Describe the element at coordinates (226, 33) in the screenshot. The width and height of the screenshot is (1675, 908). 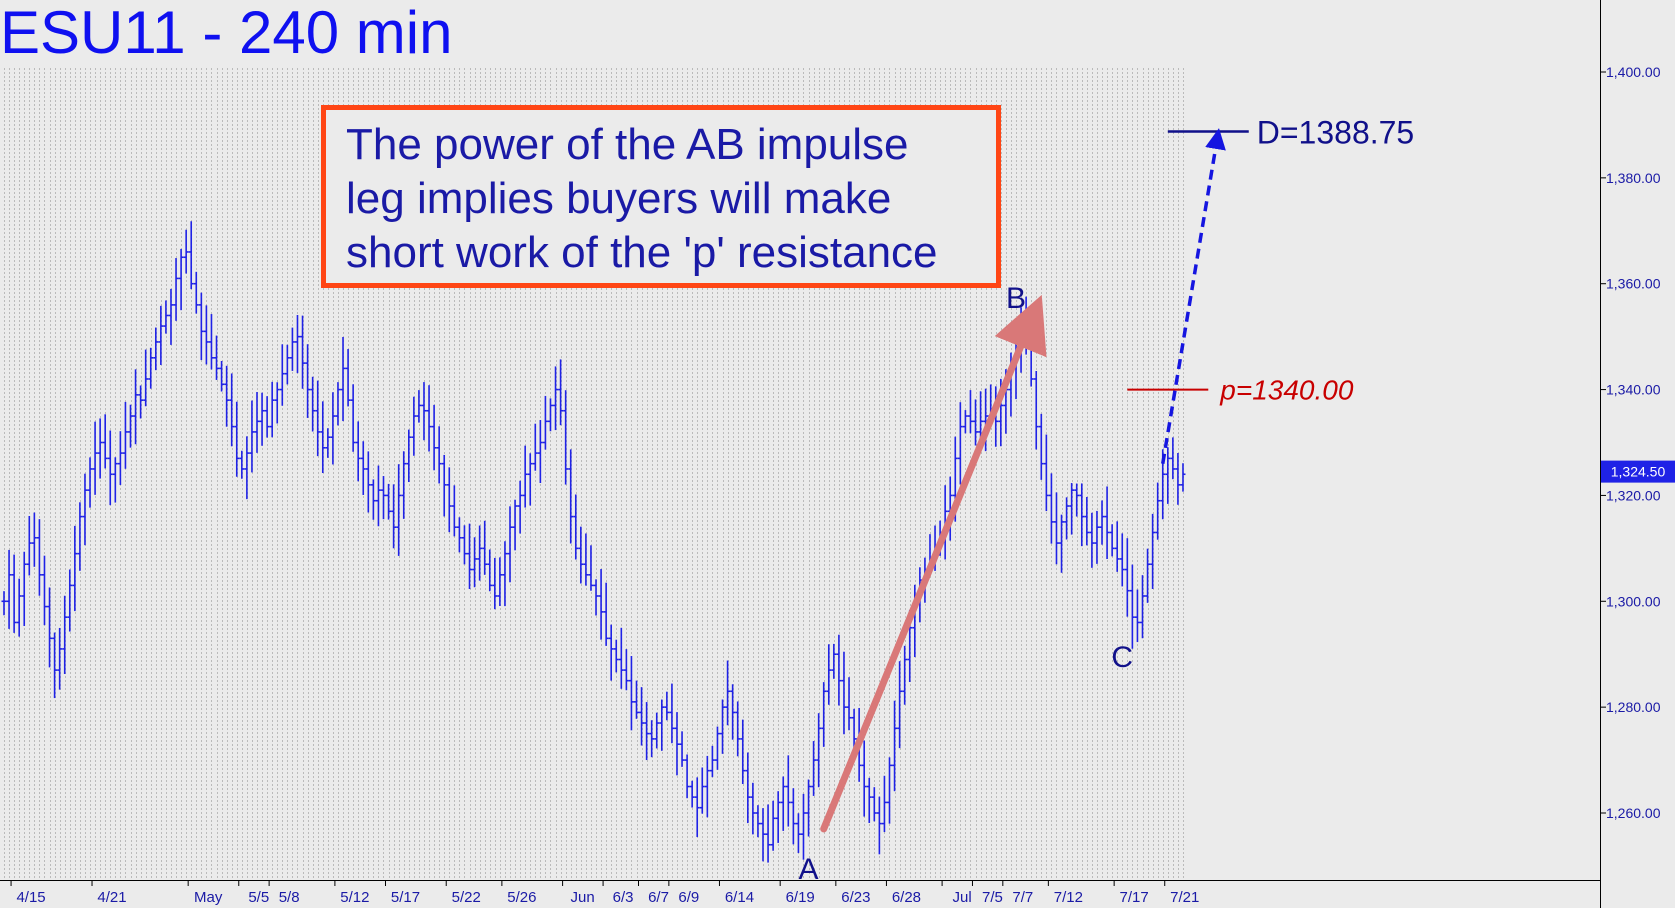
I see `chart-title: ESU11 - 240 min` at that location.